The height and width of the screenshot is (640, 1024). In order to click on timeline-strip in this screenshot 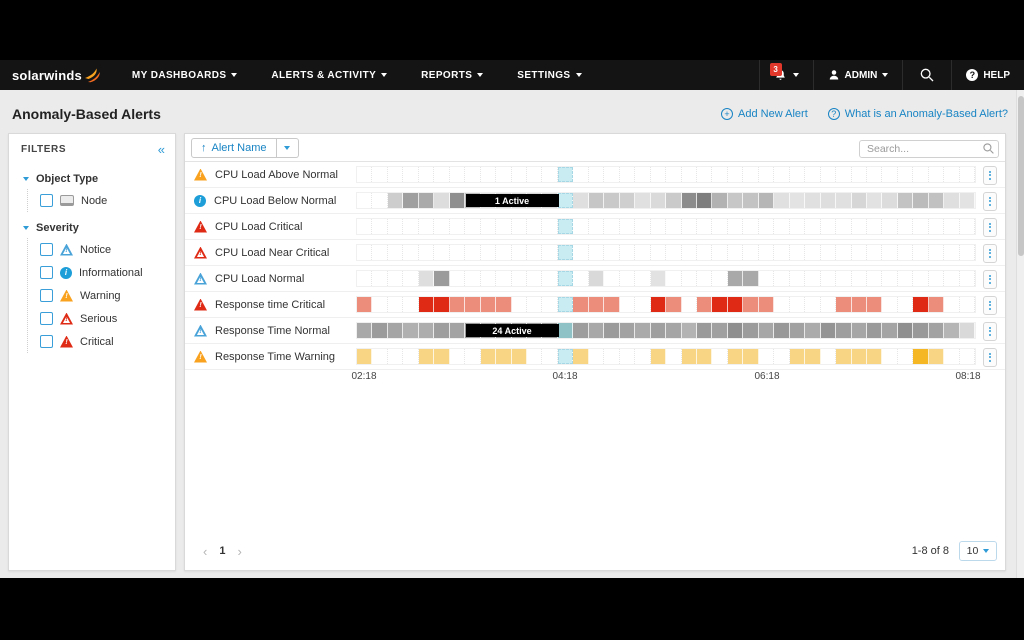, I will do `click(666, 252)`.